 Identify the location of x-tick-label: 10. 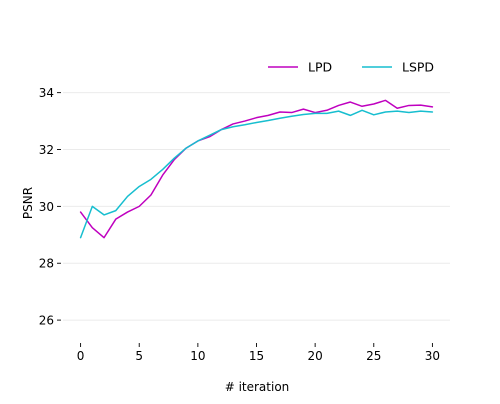
(197, 356).